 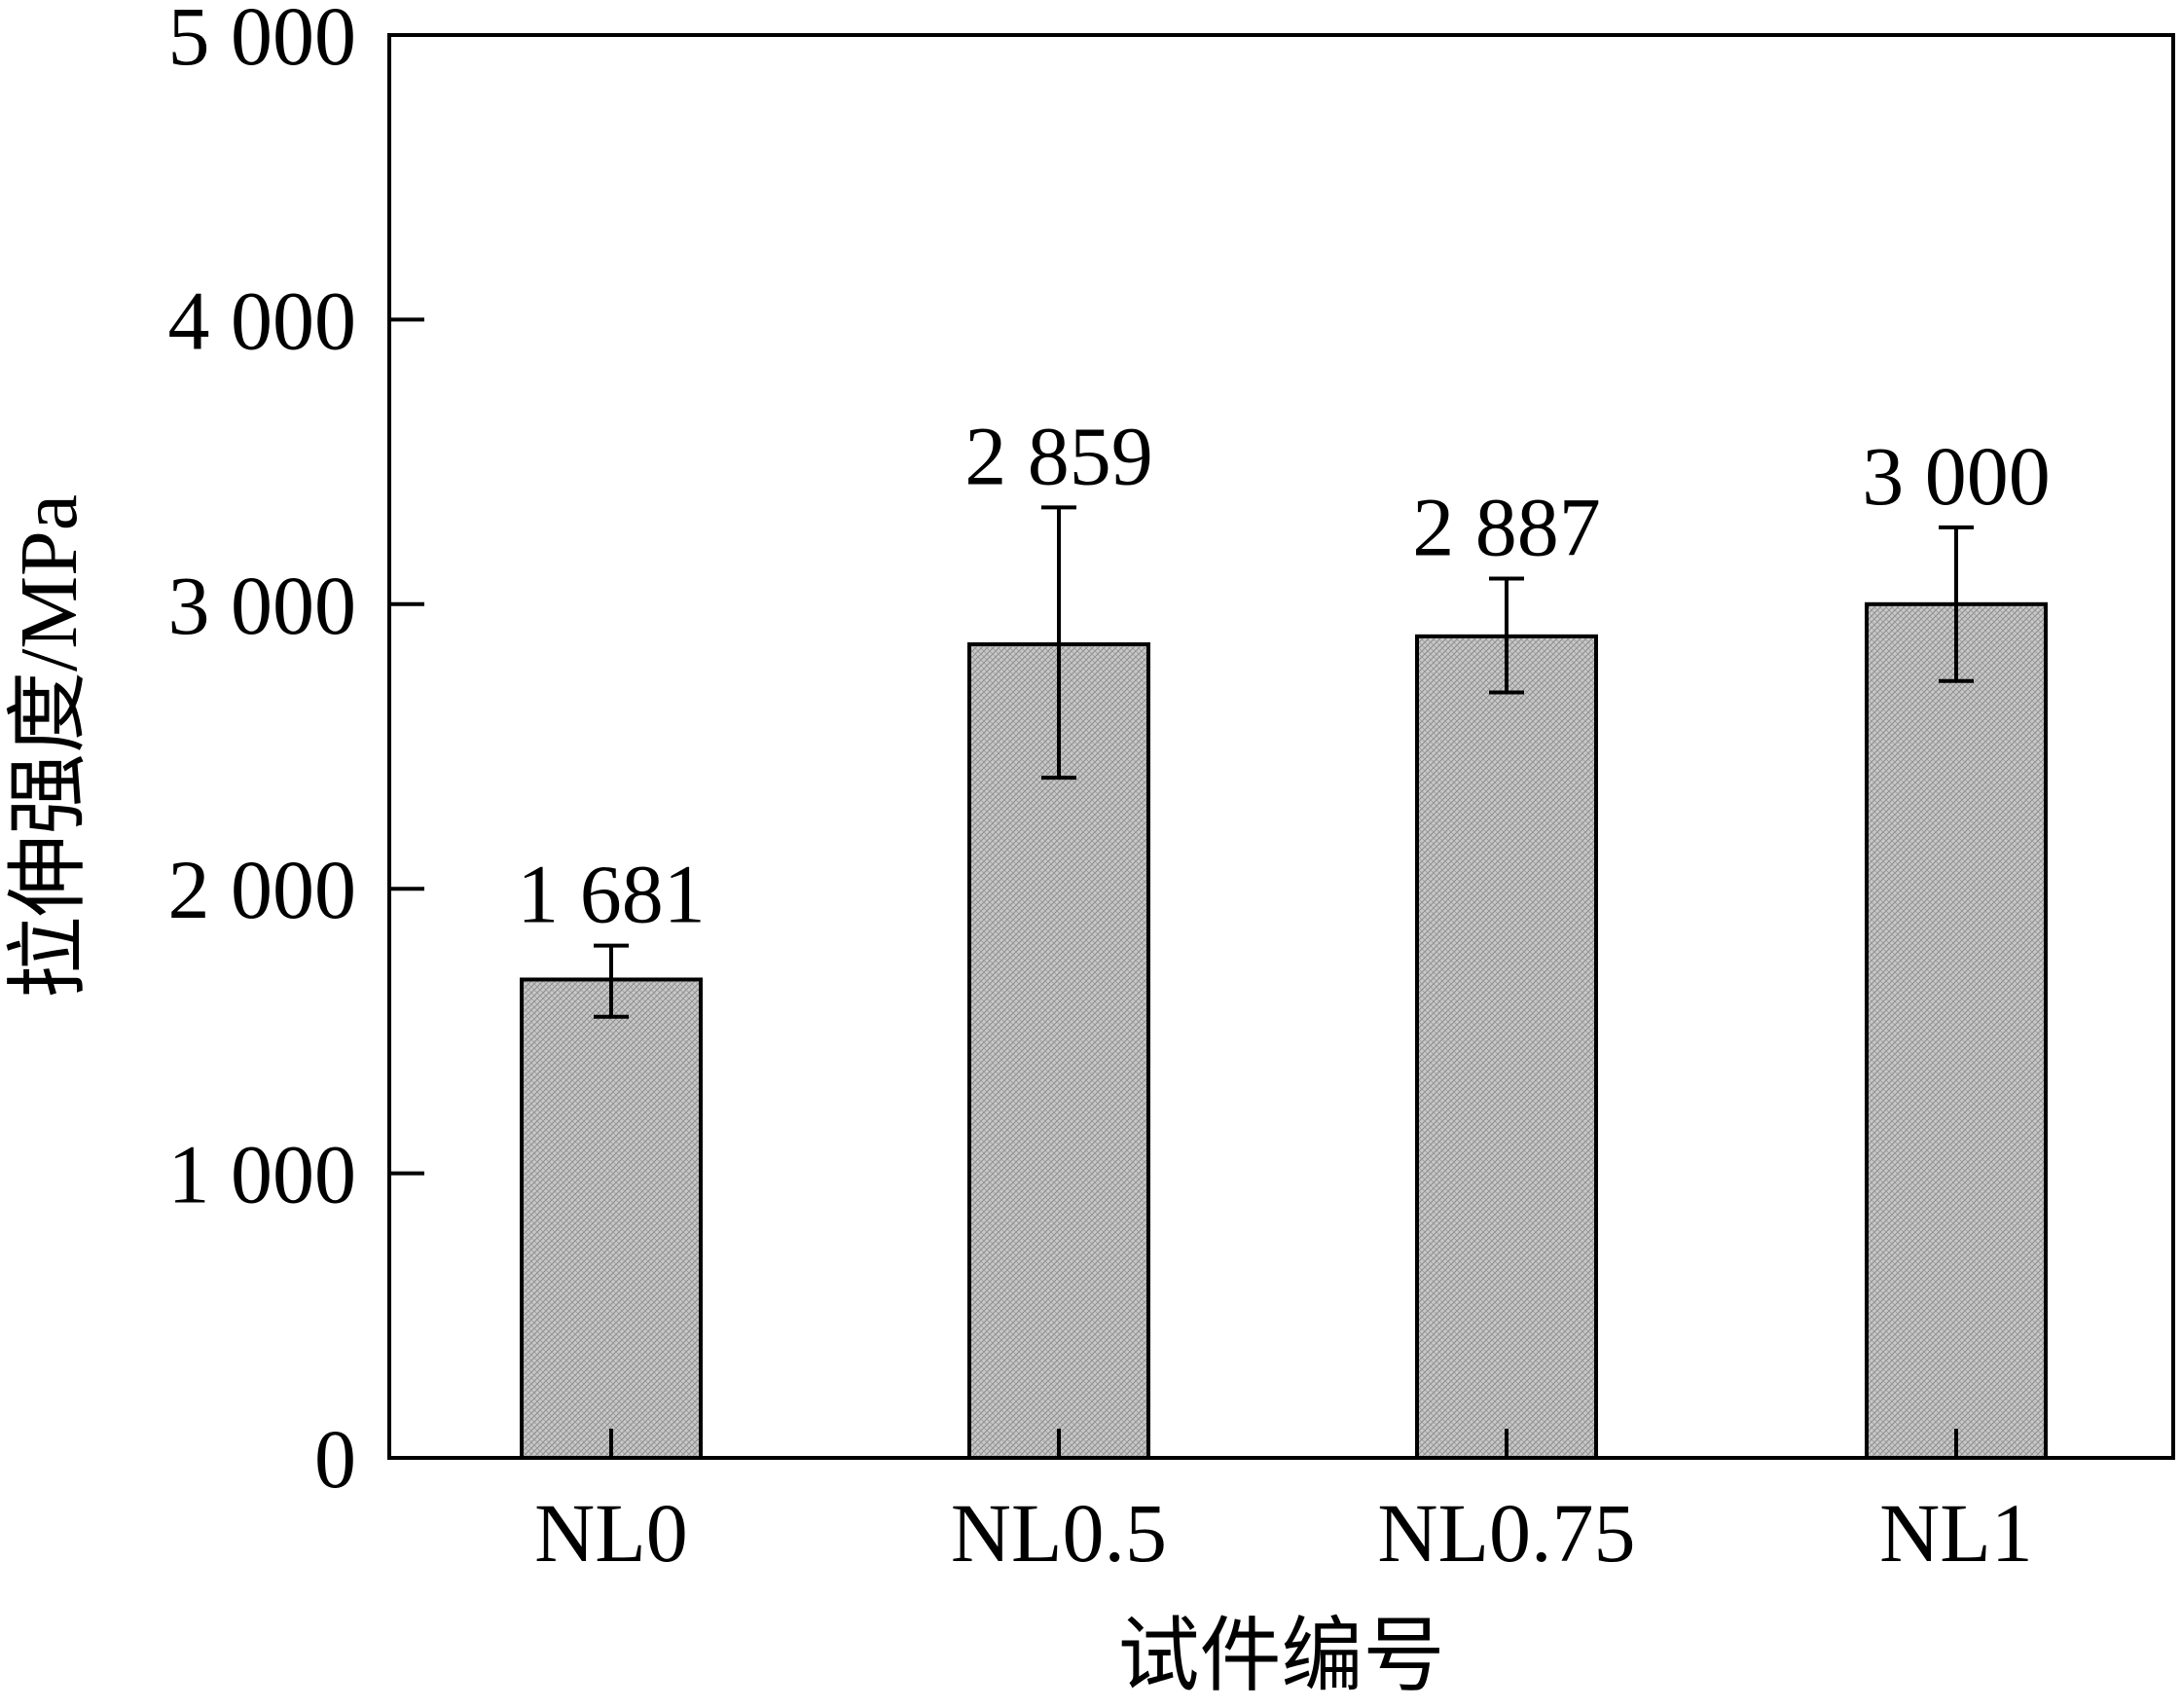 What do you see at coordinates (335, 1459) in the screenshot?
I see `y-tick-label: 0` at bounding box center [335, 1459].